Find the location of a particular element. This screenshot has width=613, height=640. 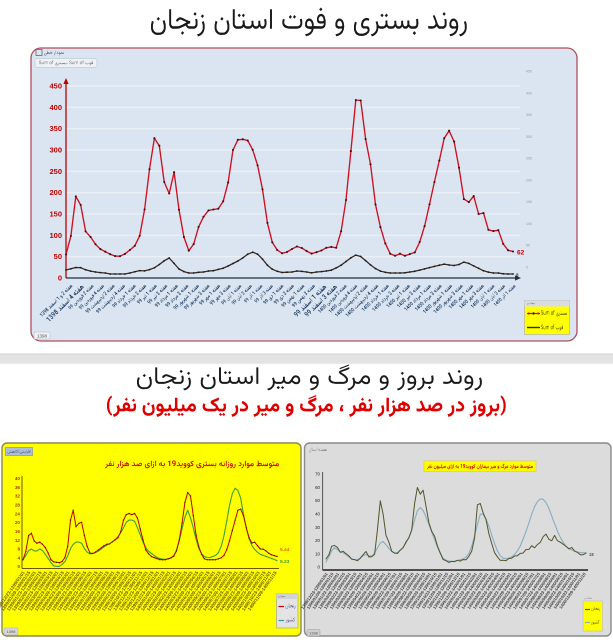

svg-text: 10 is located at coordinates (317, 553).